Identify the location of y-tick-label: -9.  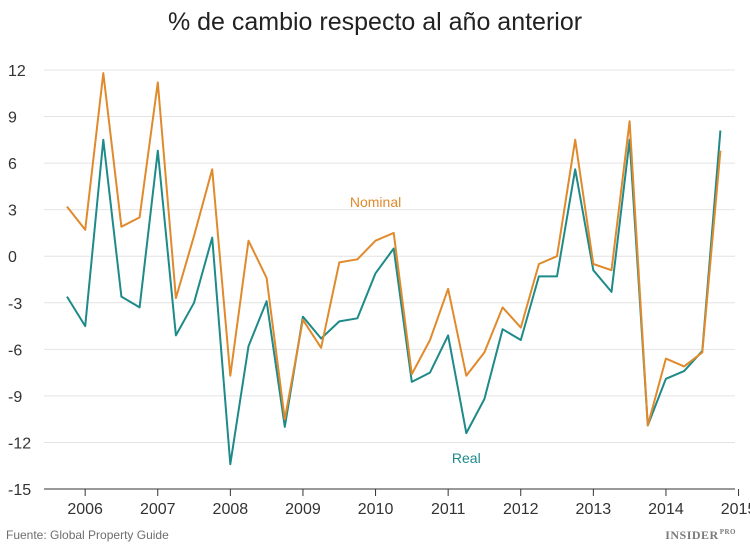
(15, 397).